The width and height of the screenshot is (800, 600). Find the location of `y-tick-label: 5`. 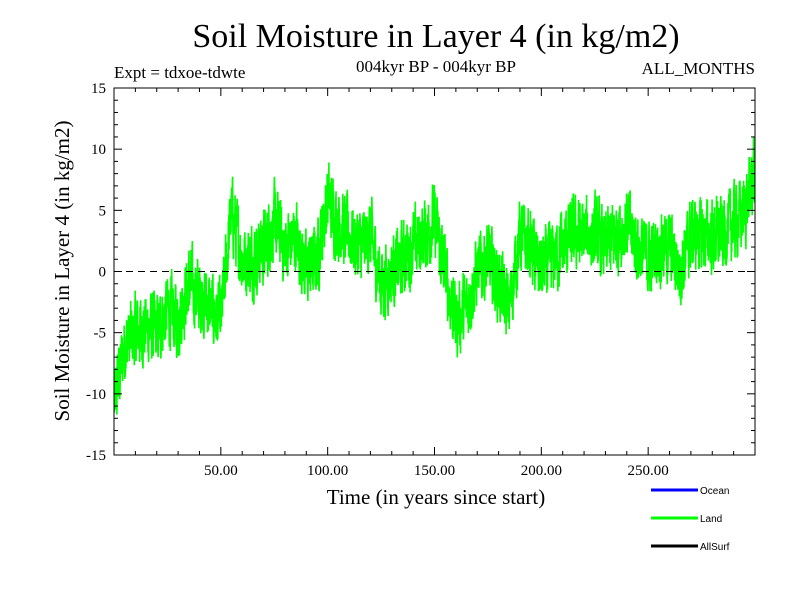

y-tick-label: 5 is located at coordinates (103, 211).